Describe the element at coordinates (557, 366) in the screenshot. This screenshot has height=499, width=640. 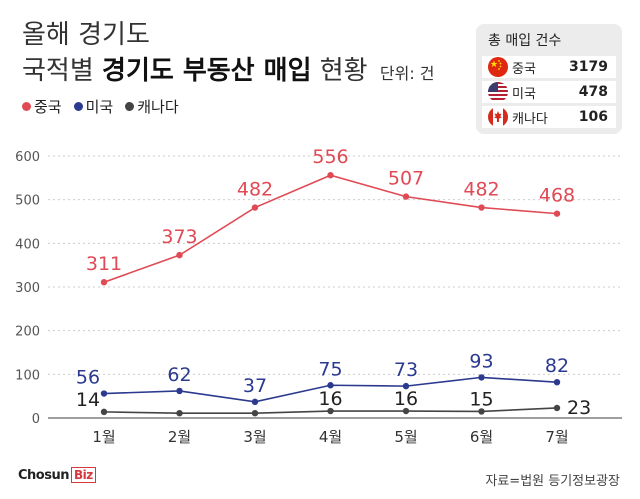
I see `data-label: 82` at that location.